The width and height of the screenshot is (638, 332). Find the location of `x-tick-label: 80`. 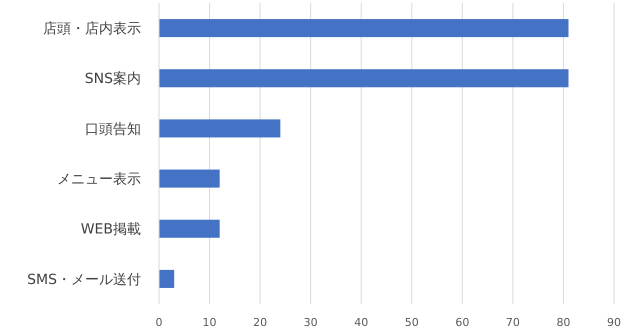

x-tick-label: 80 is located at coordinates (563, 322).